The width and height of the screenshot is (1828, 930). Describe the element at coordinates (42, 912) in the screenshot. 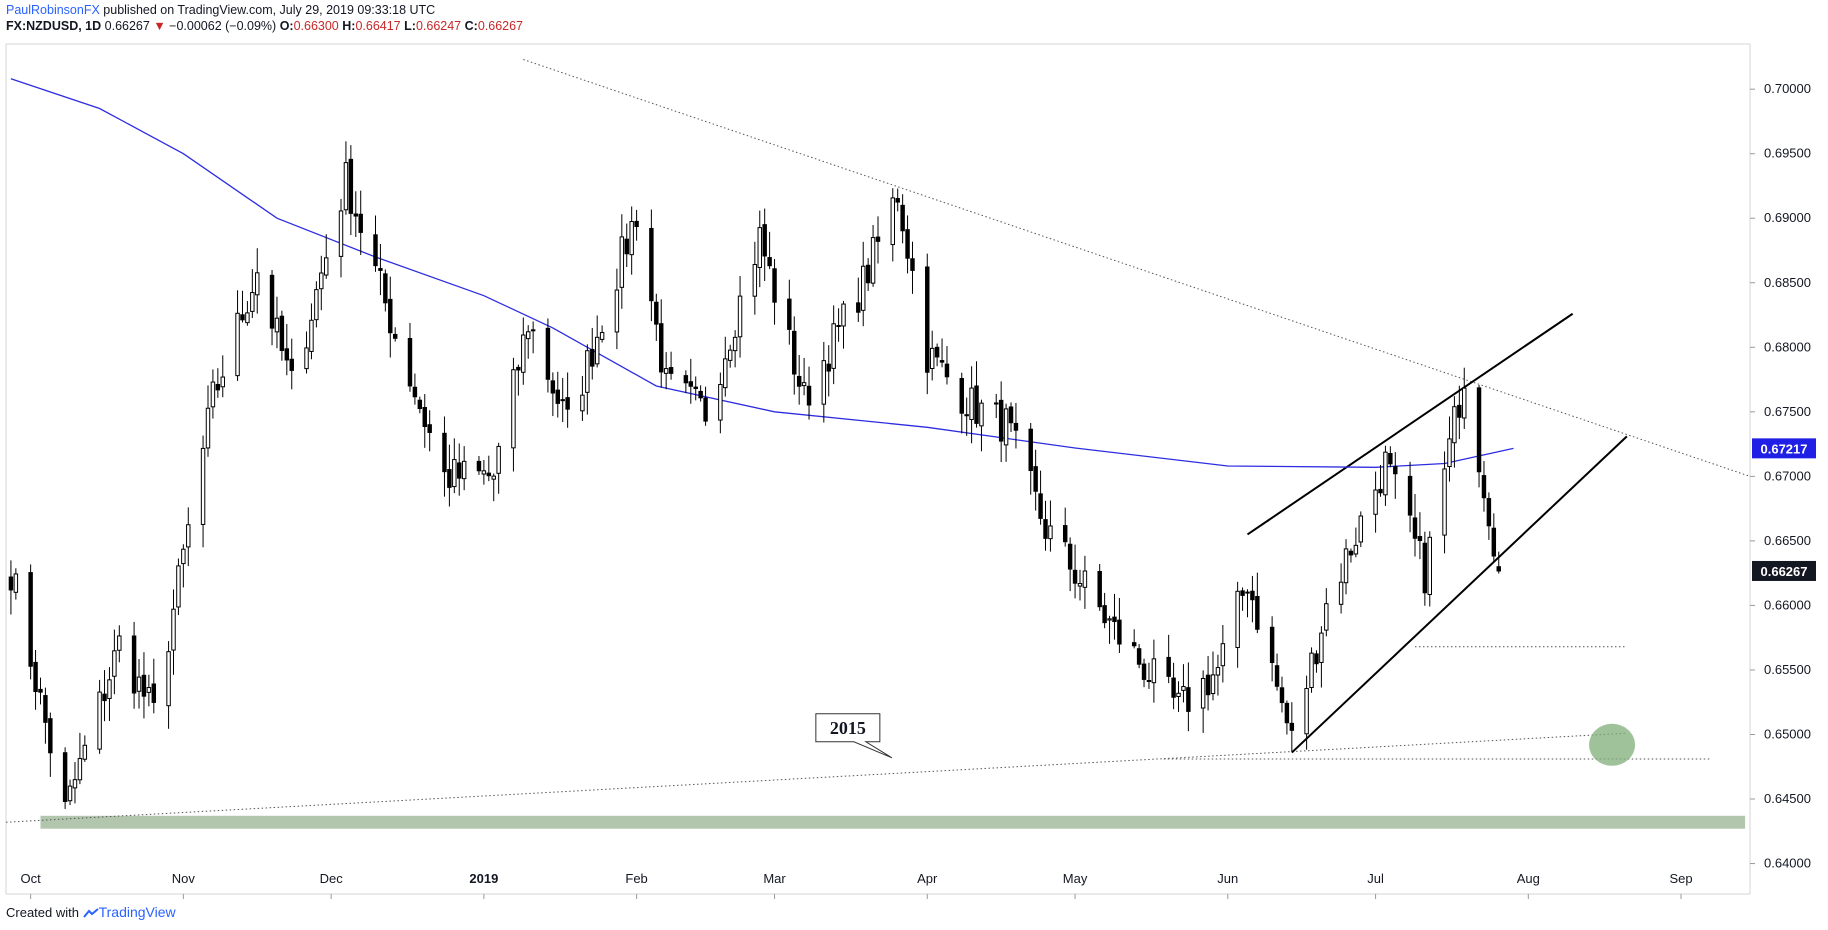

I see `created-with-label: Created with` at that location.